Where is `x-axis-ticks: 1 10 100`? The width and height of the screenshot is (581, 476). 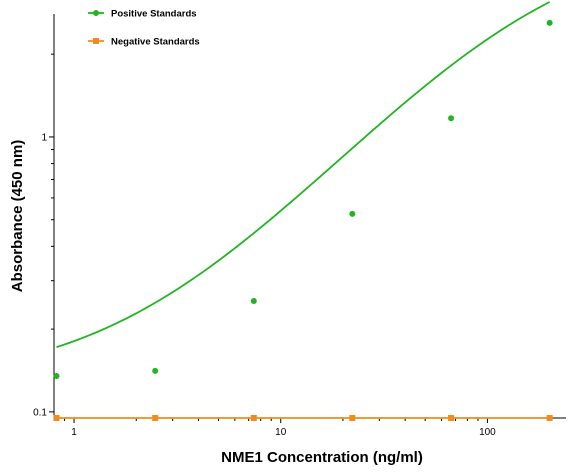 x-axis-ticks: 1 10 100 is located at coordinates (302, 428).